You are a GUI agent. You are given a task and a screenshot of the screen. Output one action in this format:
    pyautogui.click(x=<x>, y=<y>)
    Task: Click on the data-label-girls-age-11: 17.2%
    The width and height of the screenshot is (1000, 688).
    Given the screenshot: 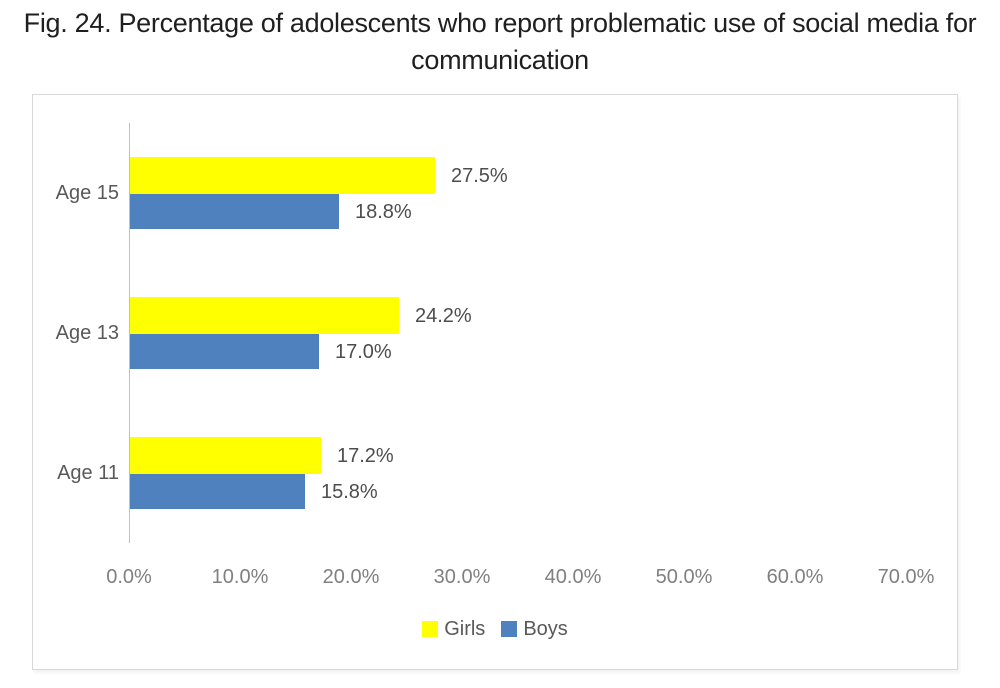 What is the action you would take?
    pyautogui.click(x=365, y=456)
    